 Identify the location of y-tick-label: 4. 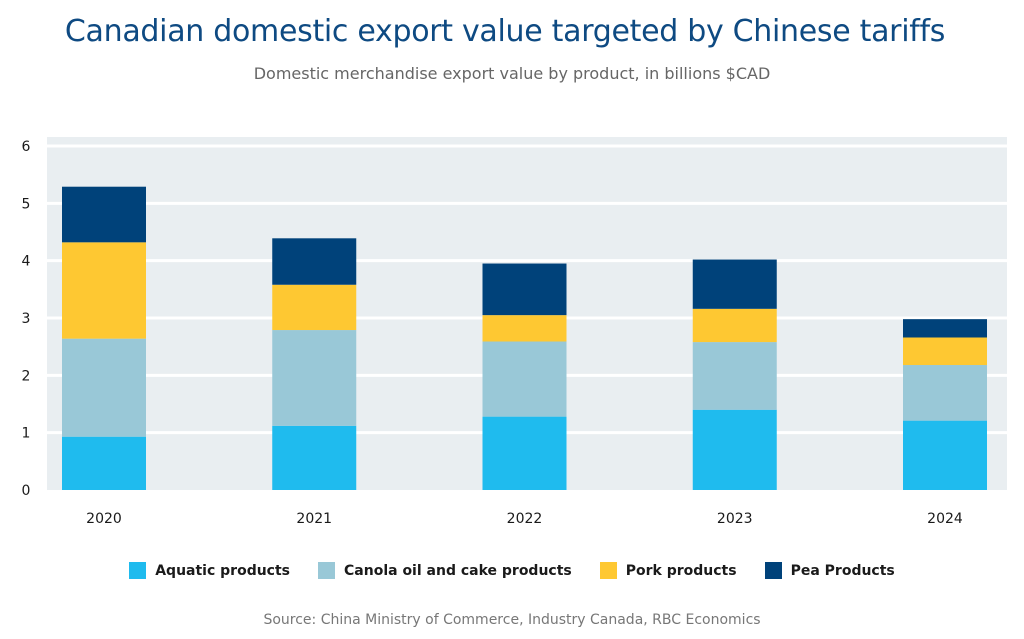
(26, 262).